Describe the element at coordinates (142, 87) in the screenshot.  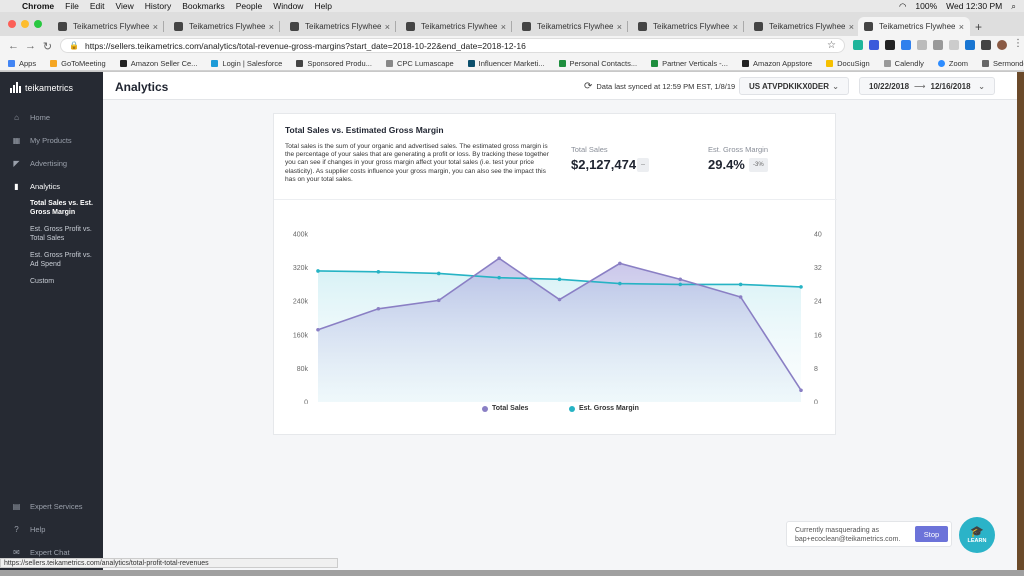
I see `page-title: Analytics` at that location.